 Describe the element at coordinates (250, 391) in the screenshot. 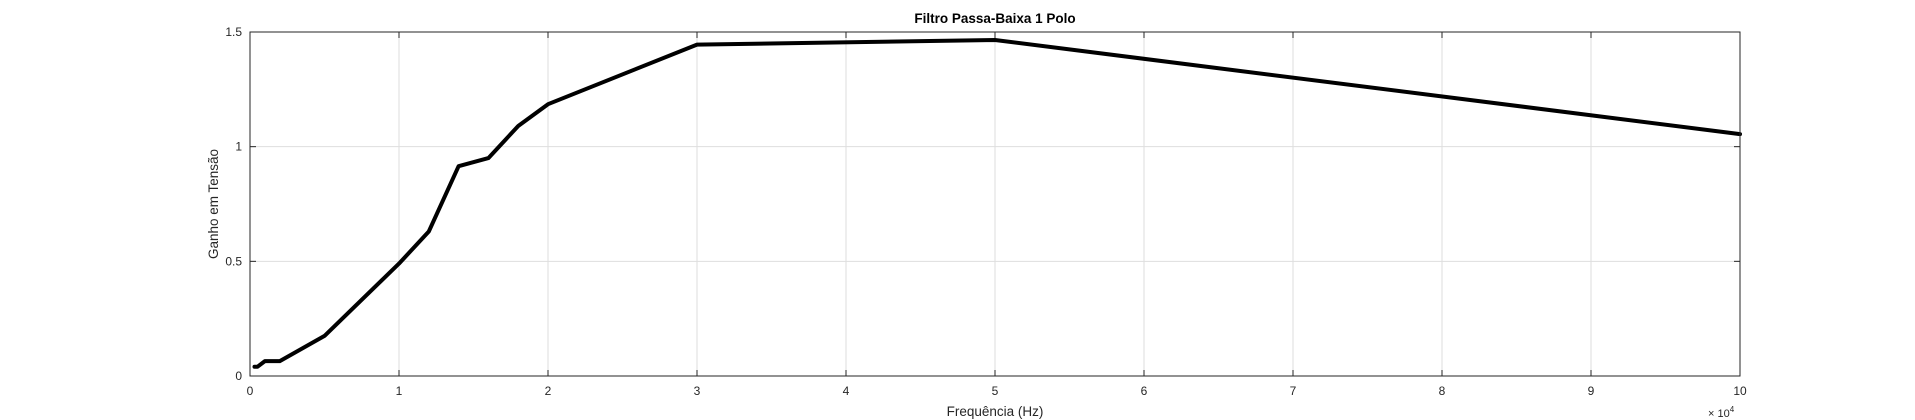

I see `x-tick-label: 0` at that location.